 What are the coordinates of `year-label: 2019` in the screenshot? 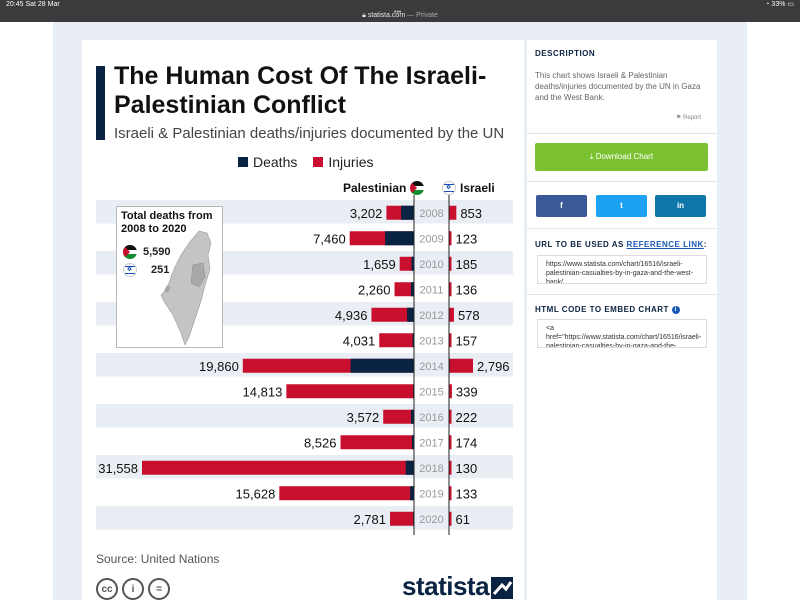 It's located at (431, 494).